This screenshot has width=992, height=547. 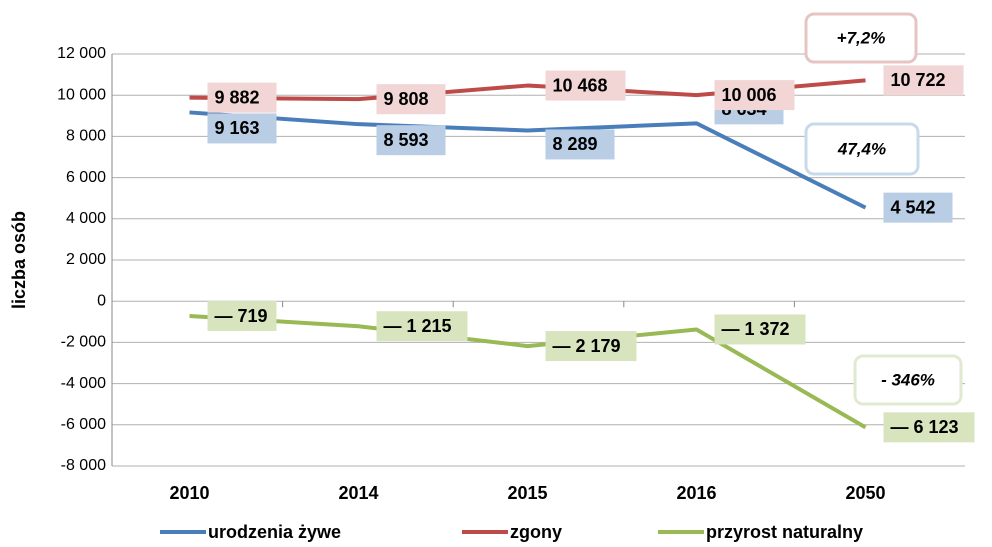 What do you see at coordinates (86, 218) in the screenshot?
I see `y-tick-label: 4 000` at bounding box center [86, 218].